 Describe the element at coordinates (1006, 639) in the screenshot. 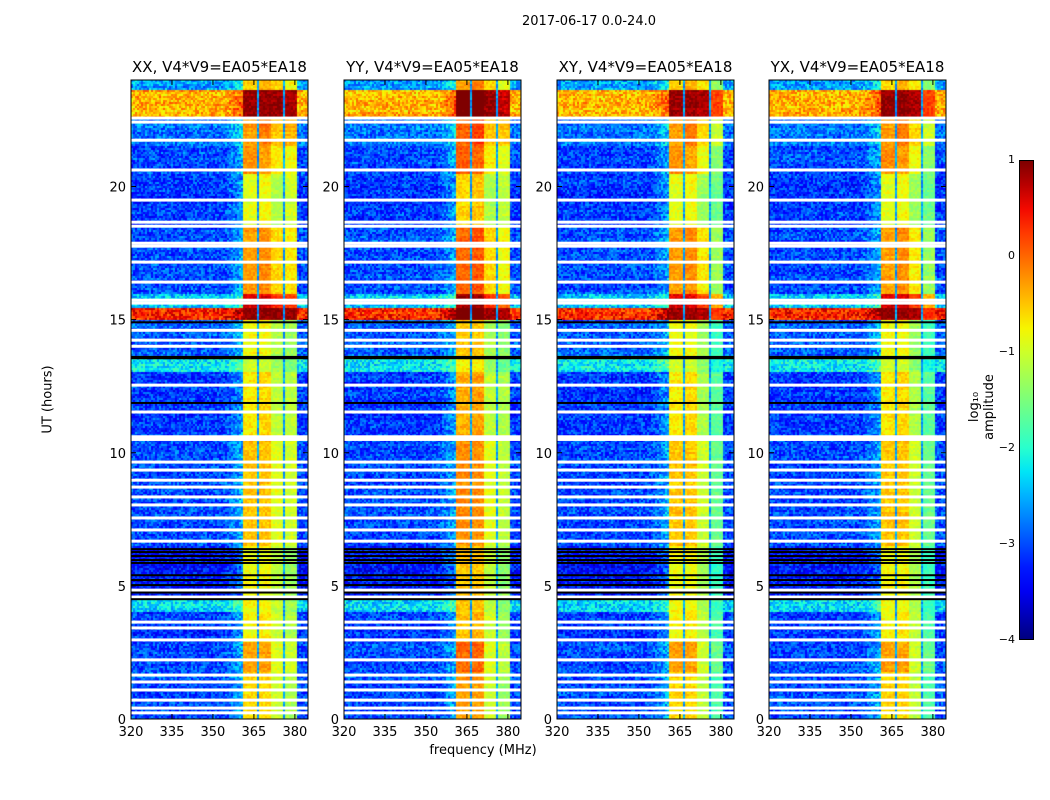

I see `colorbar-tick-label: −4` at that location.